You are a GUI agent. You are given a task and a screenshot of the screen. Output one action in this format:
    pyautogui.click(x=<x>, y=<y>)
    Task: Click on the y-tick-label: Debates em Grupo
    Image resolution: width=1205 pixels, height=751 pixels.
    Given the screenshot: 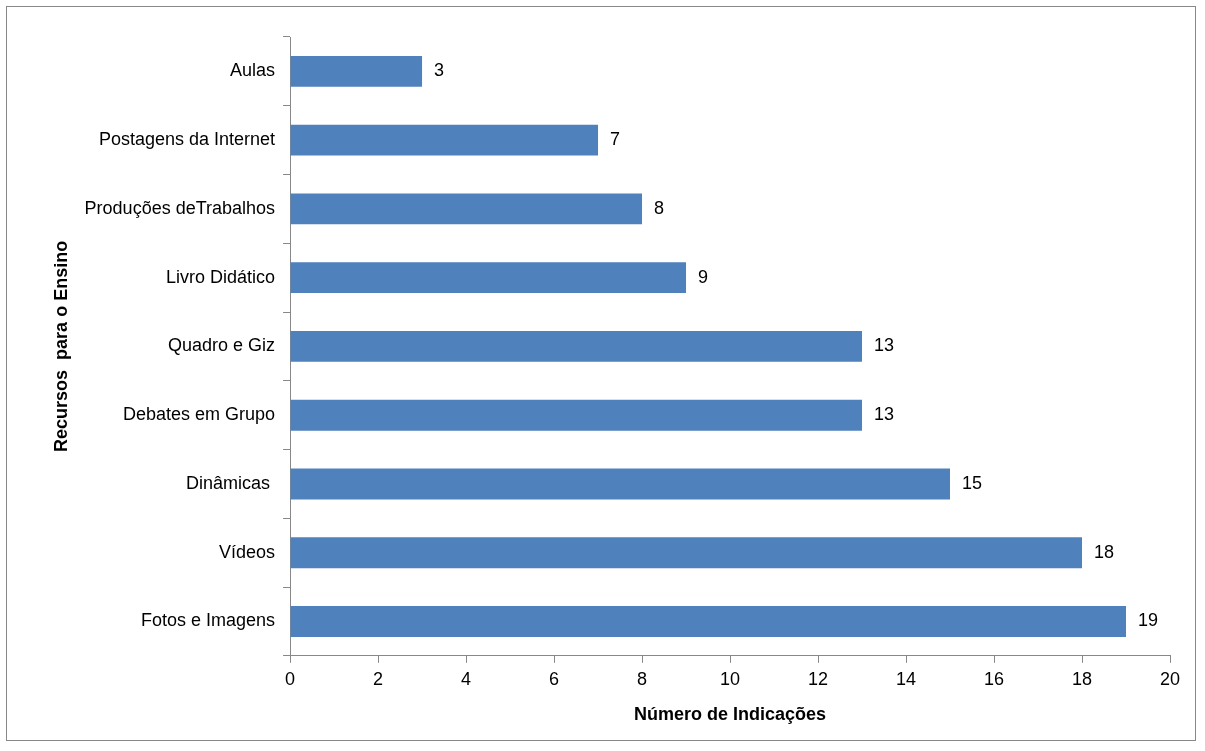 What is the action you would take?
    pyautogui.click(x=199, y=414)
    